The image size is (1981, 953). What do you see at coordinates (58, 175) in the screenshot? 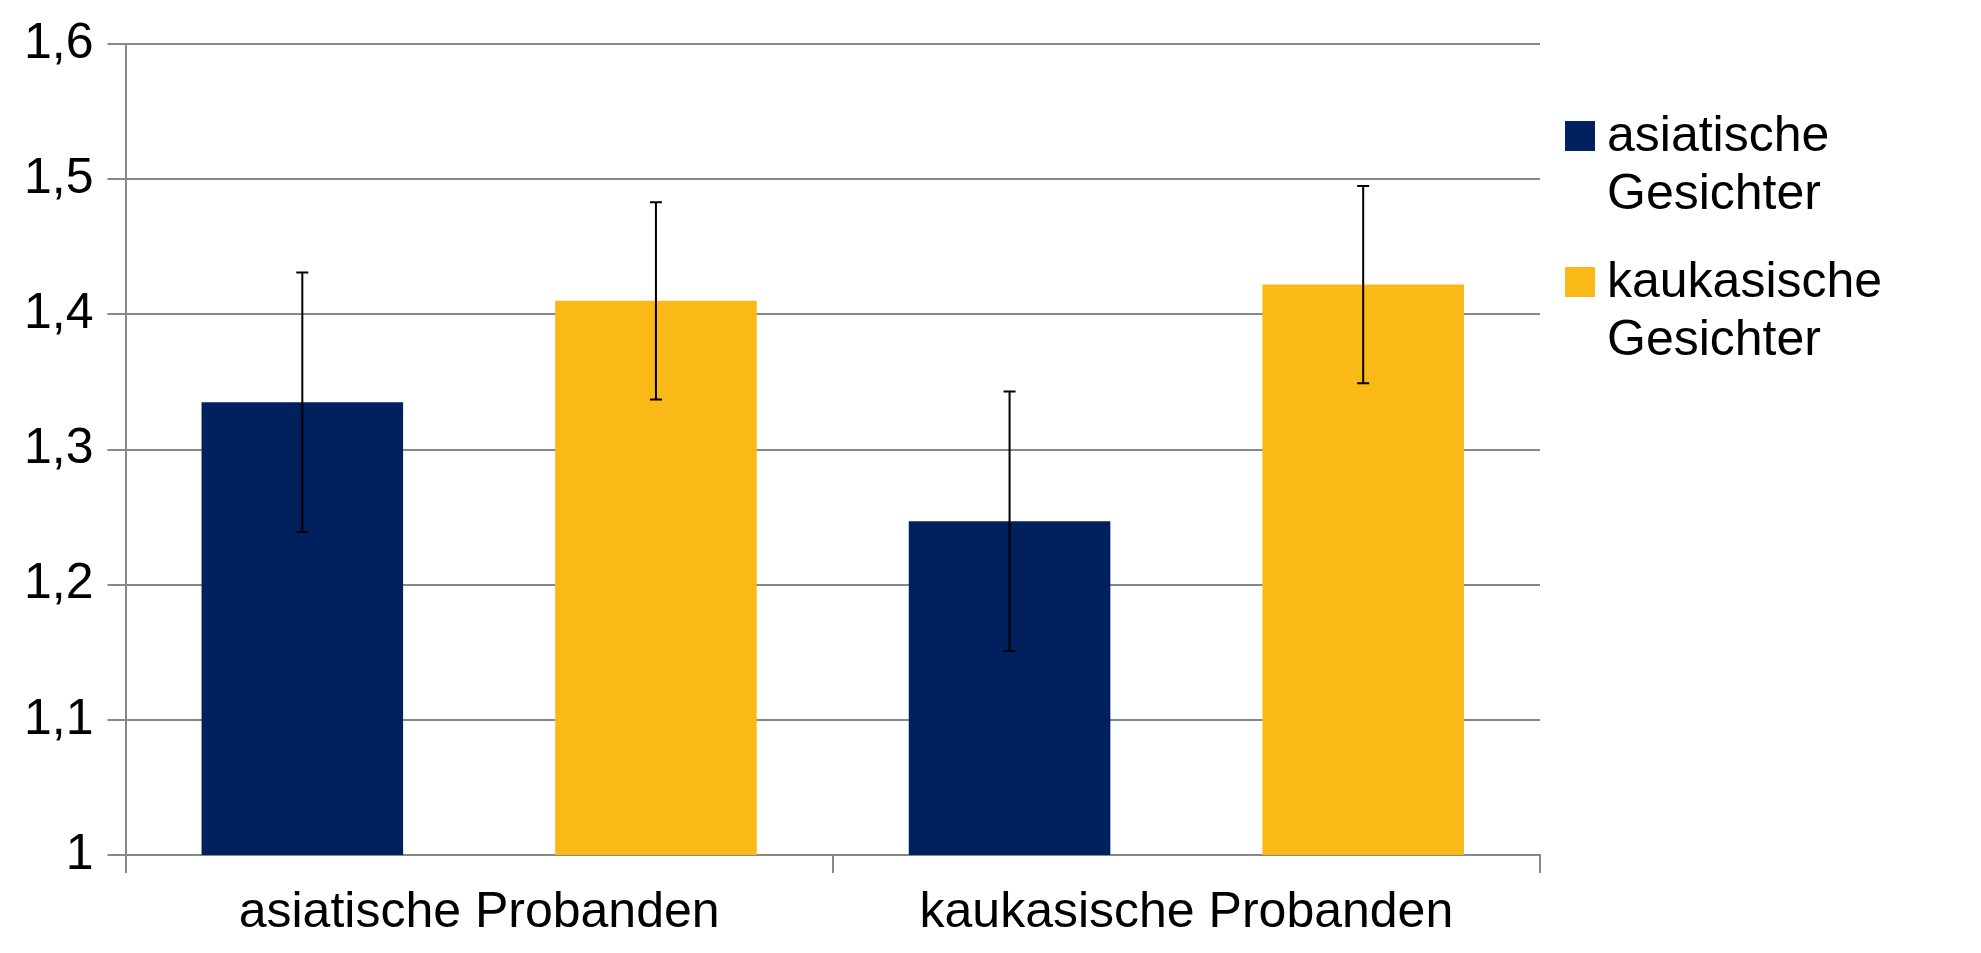
I see `y-tick-label: 1,5` at bounding box center [58, 175].